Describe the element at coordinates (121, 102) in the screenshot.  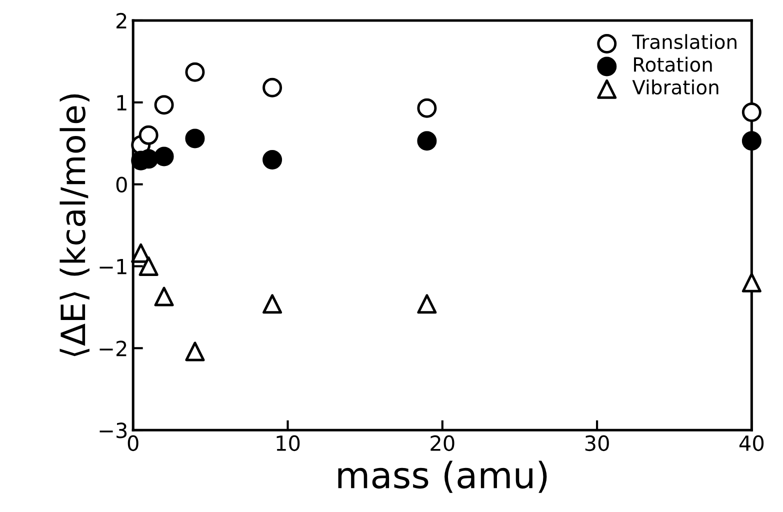
I see `y-tick-label: 1` at that location.